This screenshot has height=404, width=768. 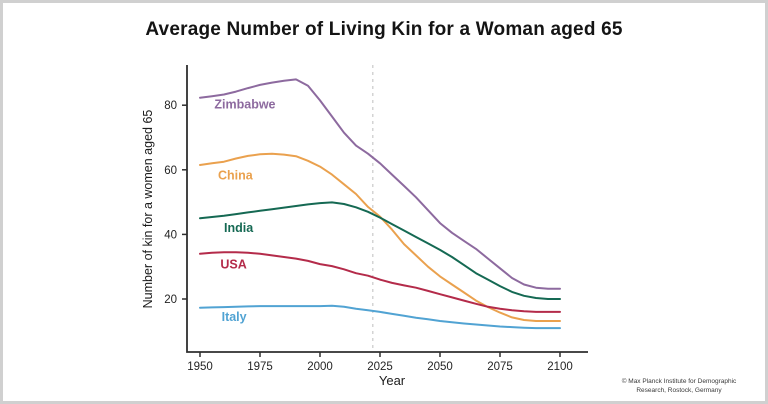 I want to click on series-line-india, so click(x=380, y=250).